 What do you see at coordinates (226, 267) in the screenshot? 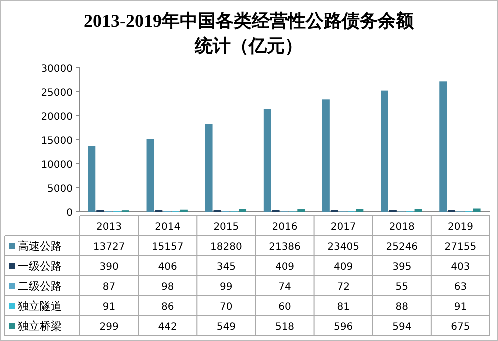
I see `data-label: 345` at bounding box center [226, 267].